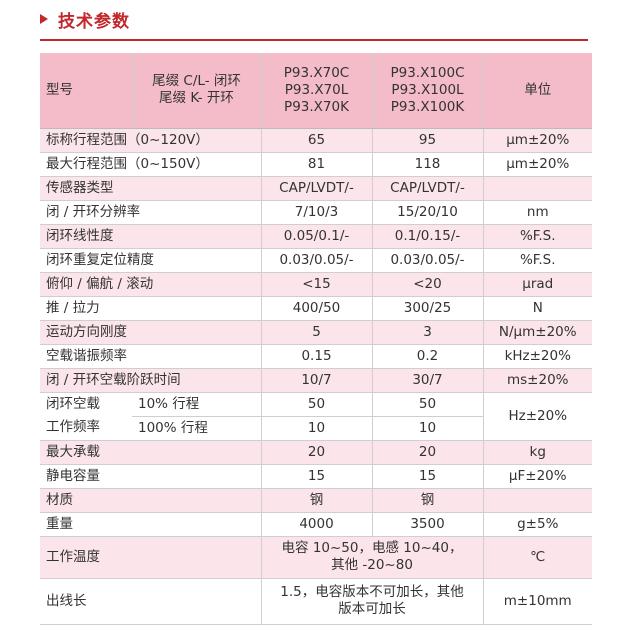 The height and width of the screenshot is (644, 627). I want to click on model-header: 型号, so click(86, 91).